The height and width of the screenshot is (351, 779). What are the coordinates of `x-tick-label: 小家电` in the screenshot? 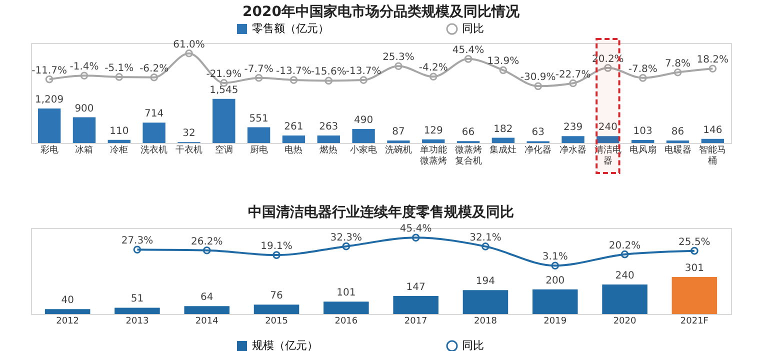 It's located at (364, 150).